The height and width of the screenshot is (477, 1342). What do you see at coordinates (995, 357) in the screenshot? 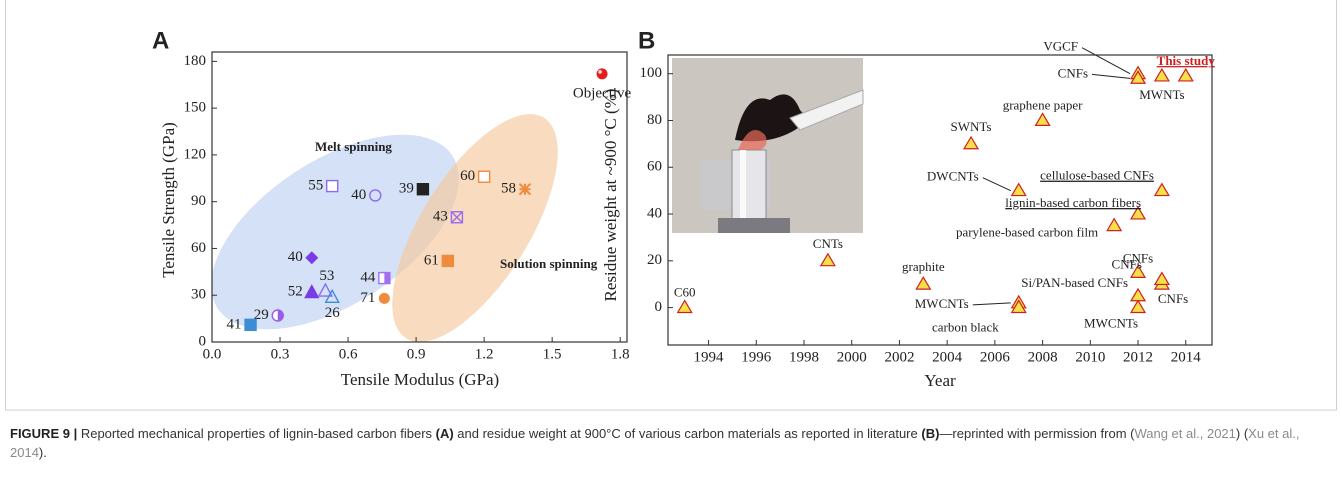
I see `x-tick-label: 2006` at bounding box center [995, 357].